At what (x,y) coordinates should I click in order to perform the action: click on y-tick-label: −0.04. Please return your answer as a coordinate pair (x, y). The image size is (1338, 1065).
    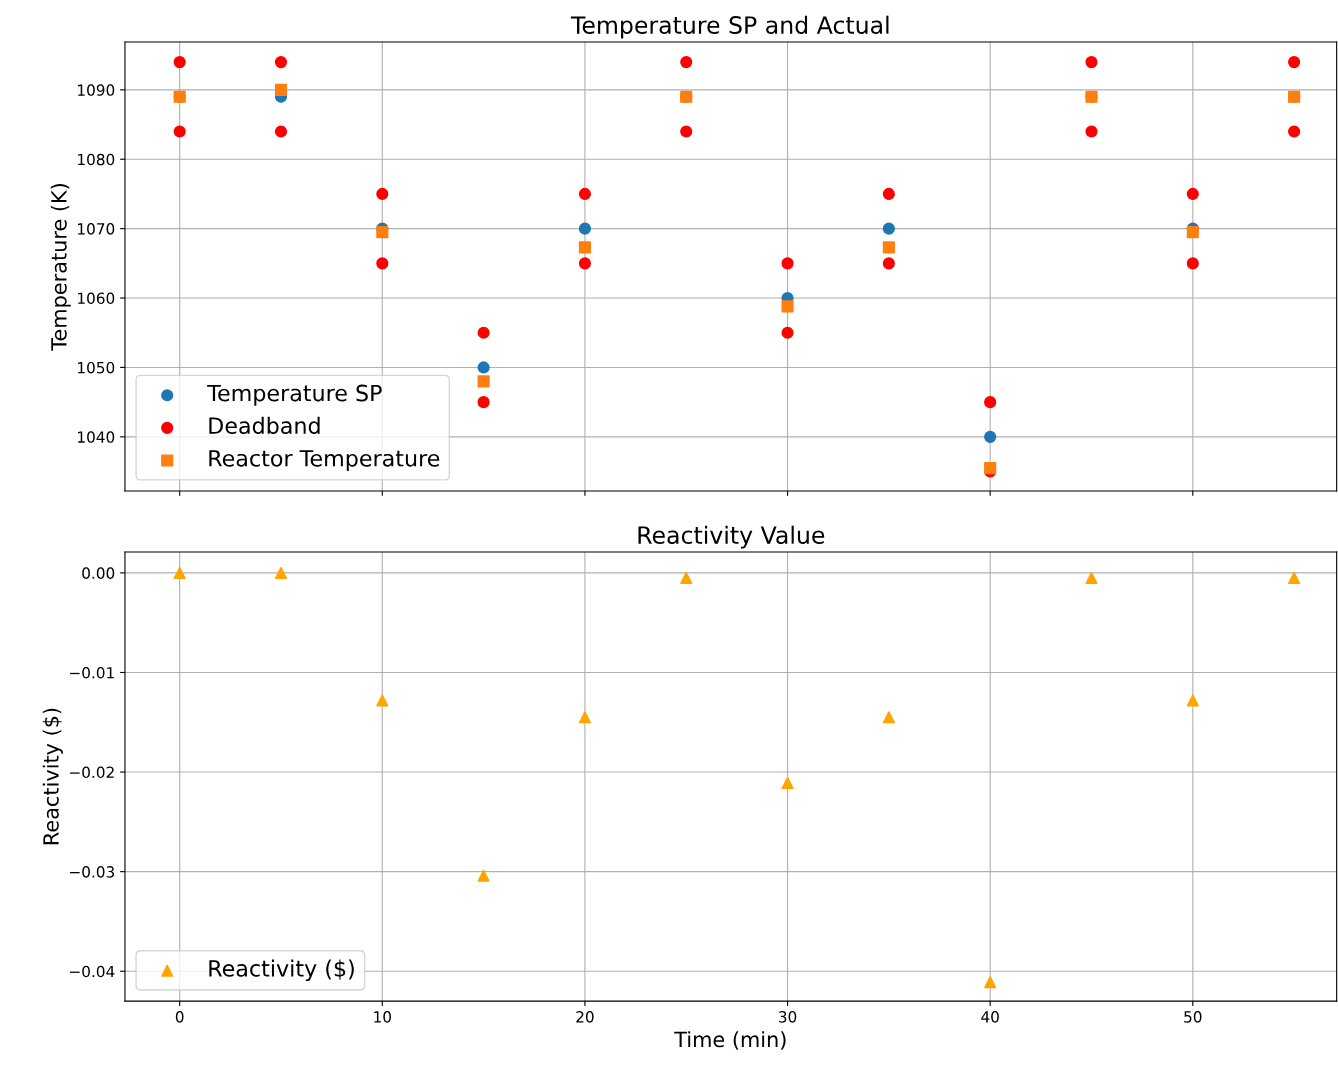
    Looking at the image, I should click on (92, 971).